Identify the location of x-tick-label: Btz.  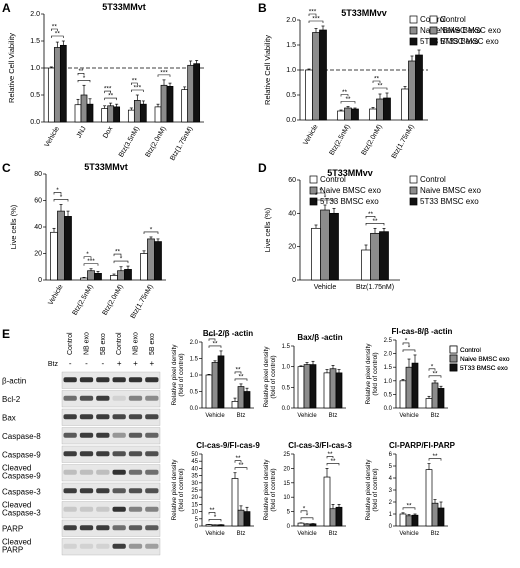
(435, 534).